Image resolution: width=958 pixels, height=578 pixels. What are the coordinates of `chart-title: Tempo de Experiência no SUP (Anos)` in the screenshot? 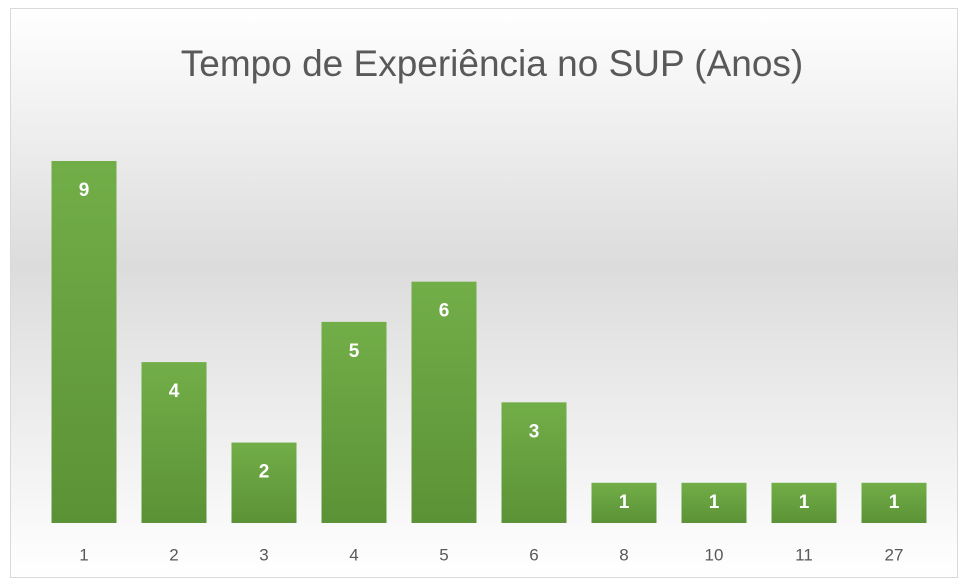 It's located at (492, 63).